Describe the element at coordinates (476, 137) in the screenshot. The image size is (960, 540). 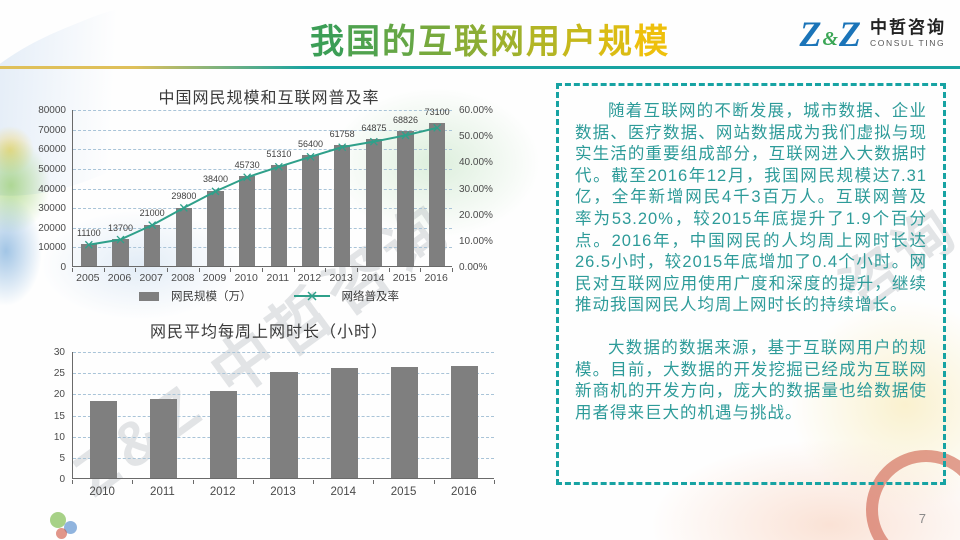
I see `right-axis-tick: 50.00%` at that location.